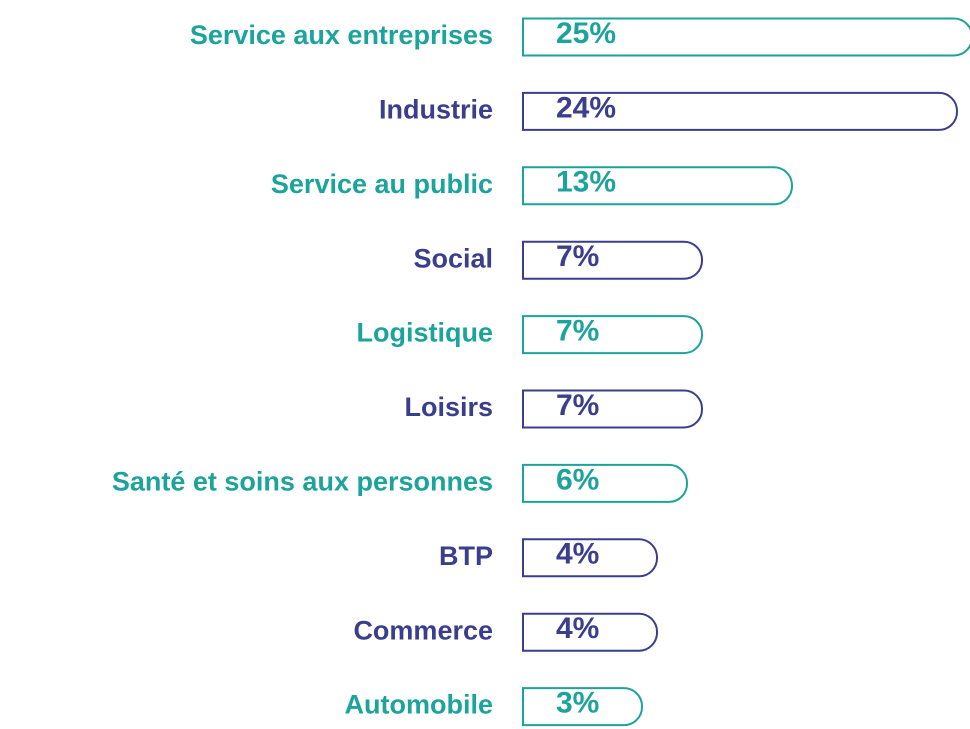 This screenshot has height=729, width=970. I want to click on category-label: Service aux entreprises, so click(341, 35).